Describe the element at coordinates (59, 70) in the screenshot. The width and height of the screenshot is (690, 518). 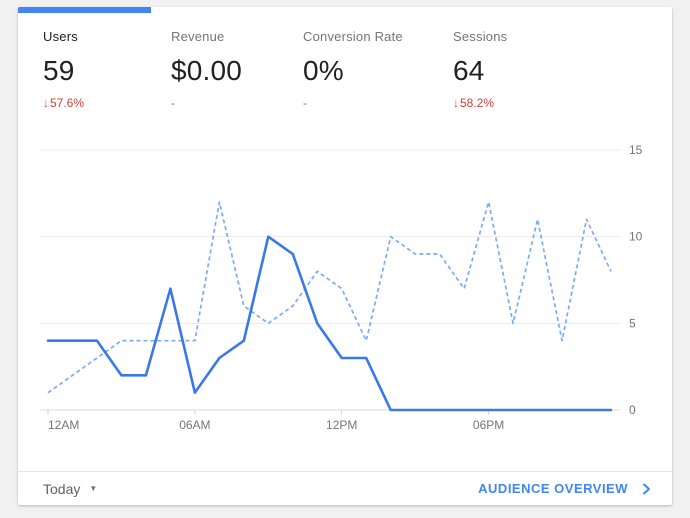
I see `metric-value: 59` at that location.